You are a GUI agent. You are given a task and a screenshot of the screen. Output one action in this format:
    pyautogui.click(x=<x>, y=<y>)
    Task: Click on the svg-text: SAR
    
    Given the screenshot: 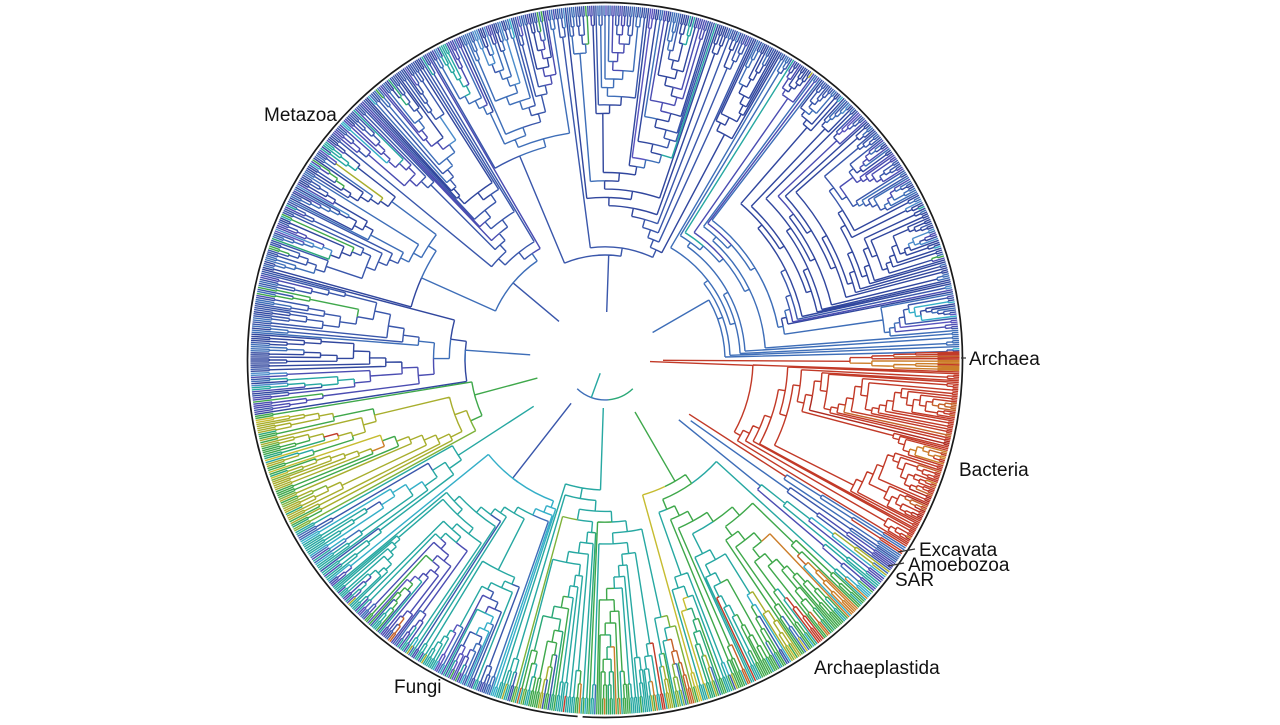 What is the action you would take?
    pyautogui.click(x=914, y=580)
    